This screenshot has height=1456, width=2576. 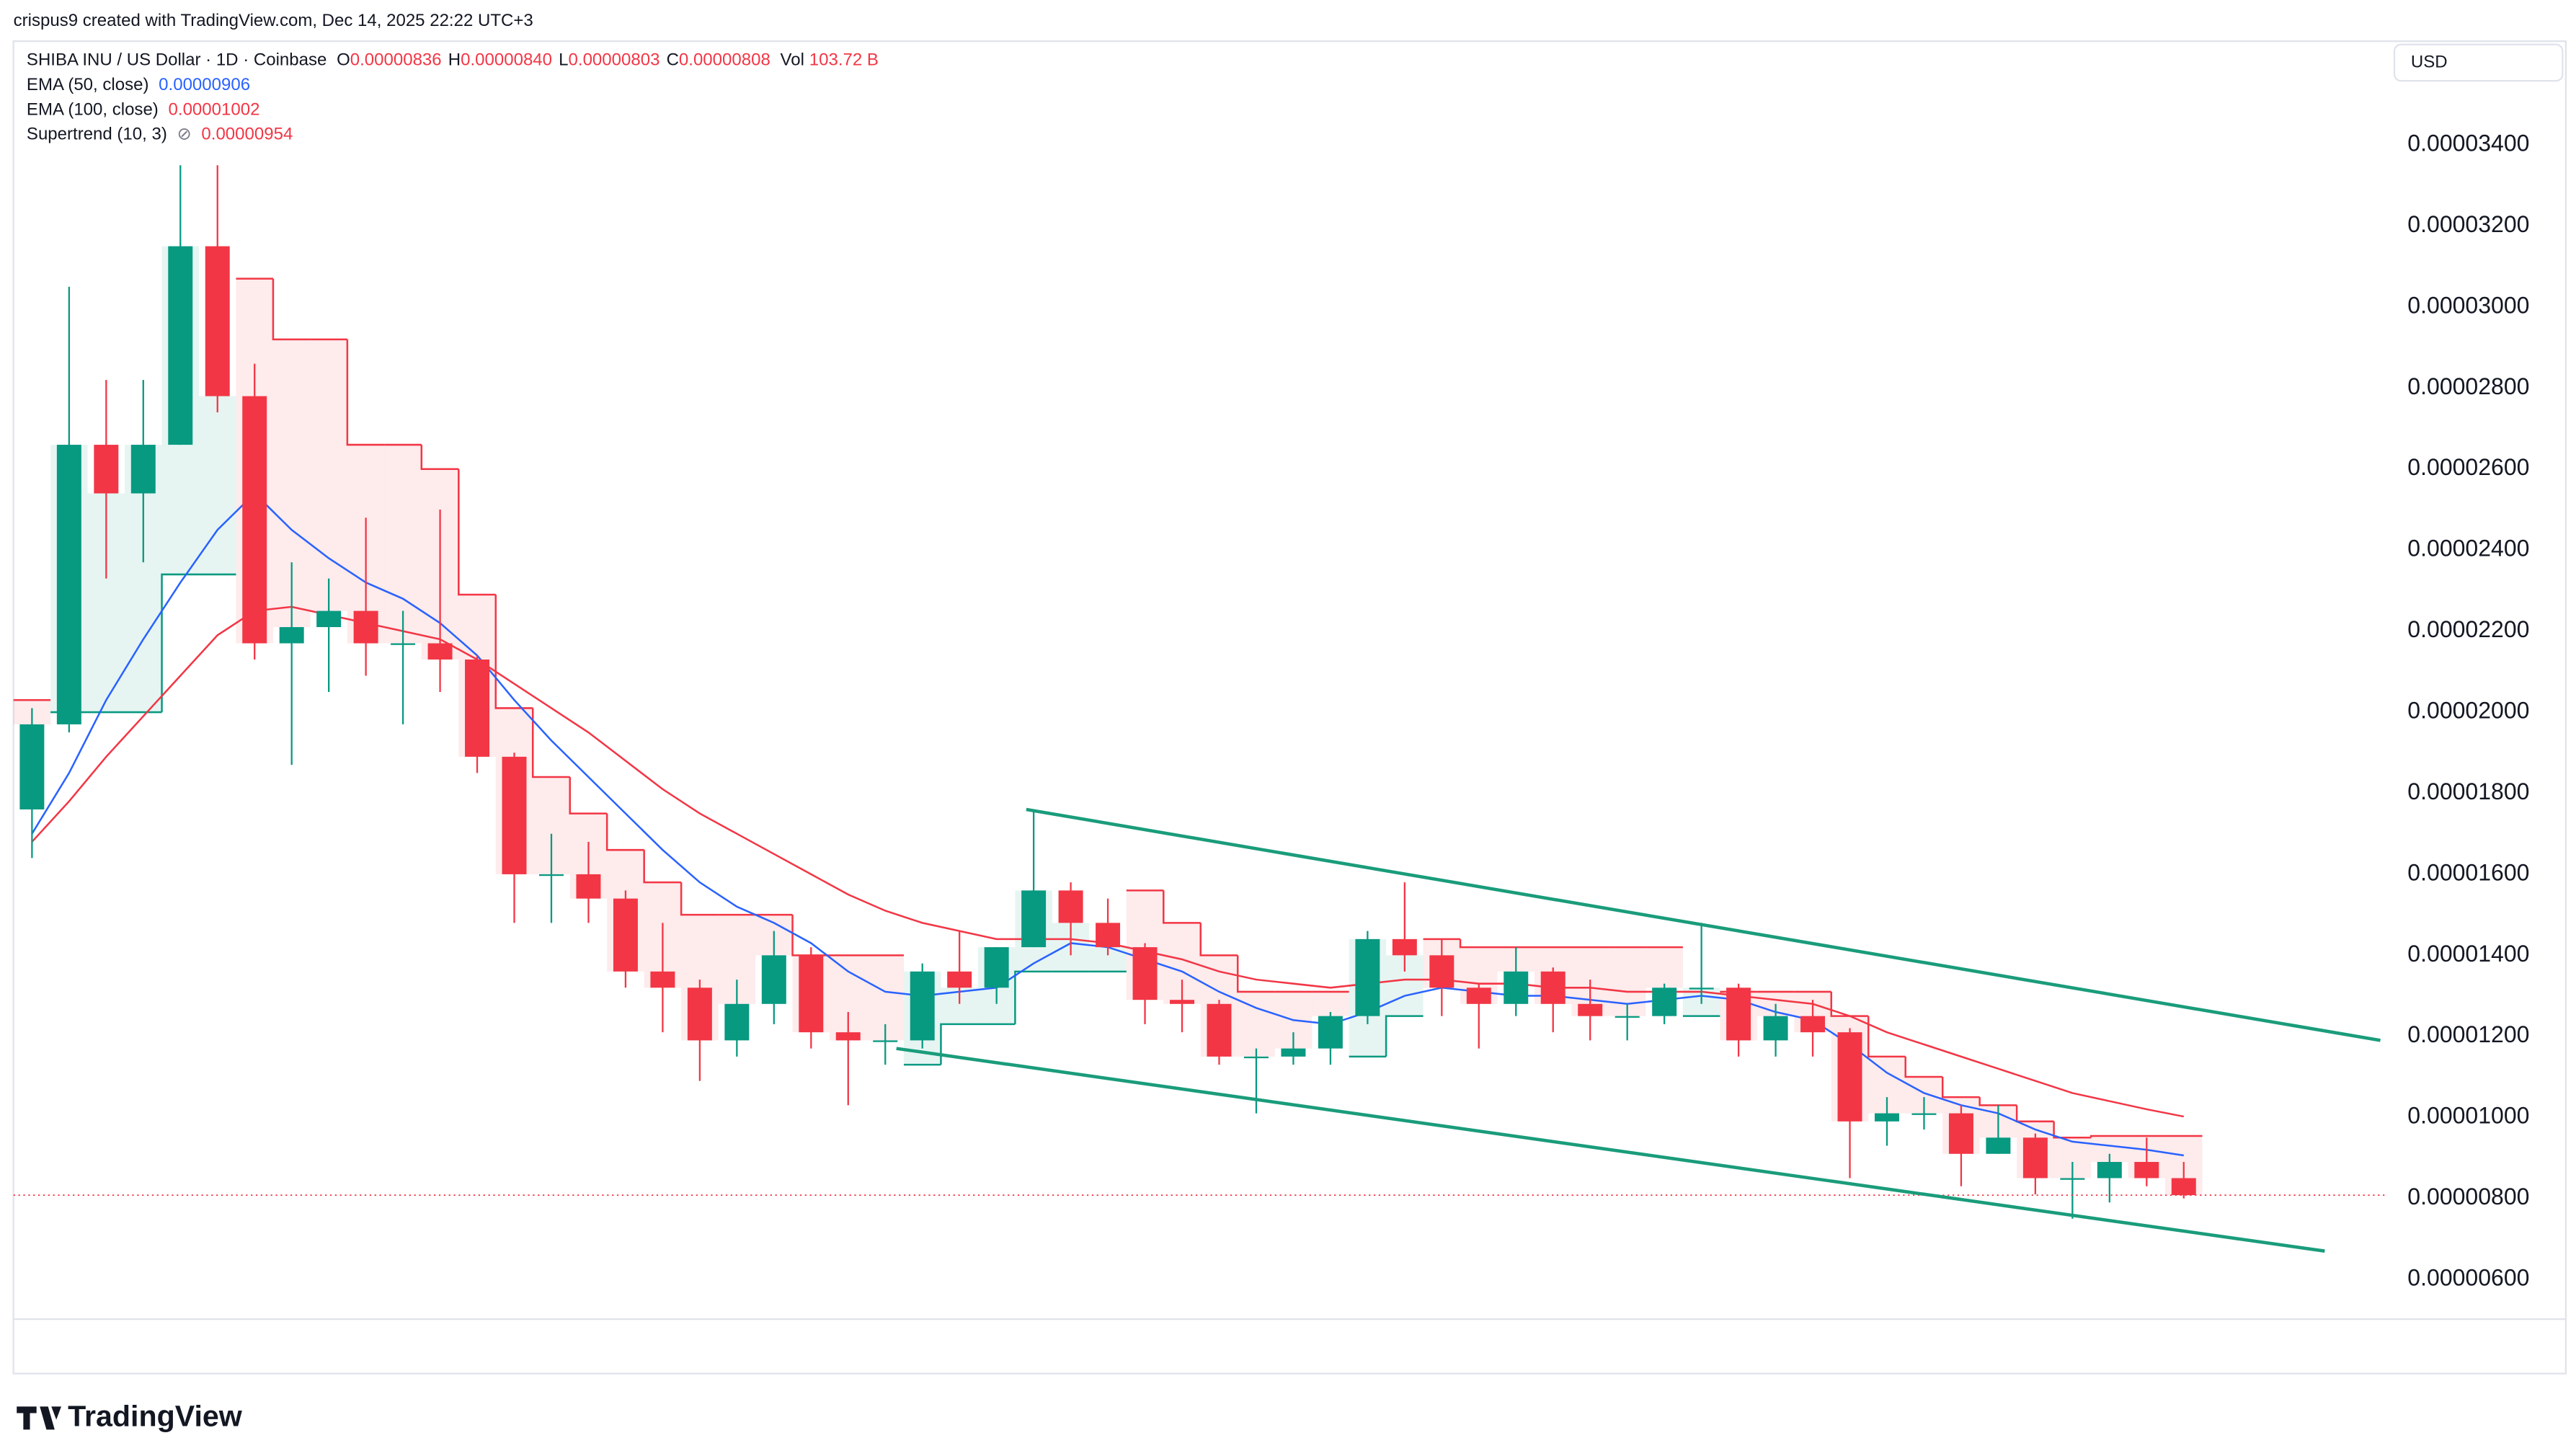 I want to click on volume-key: Vol, so click(x=793, y=60).